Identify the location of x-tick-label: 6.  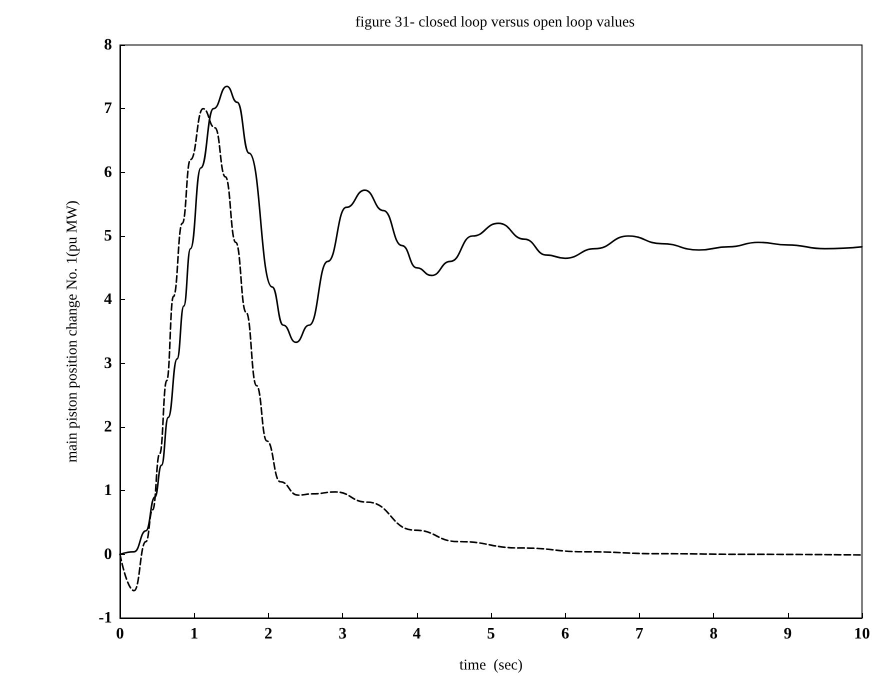
(565, 634).